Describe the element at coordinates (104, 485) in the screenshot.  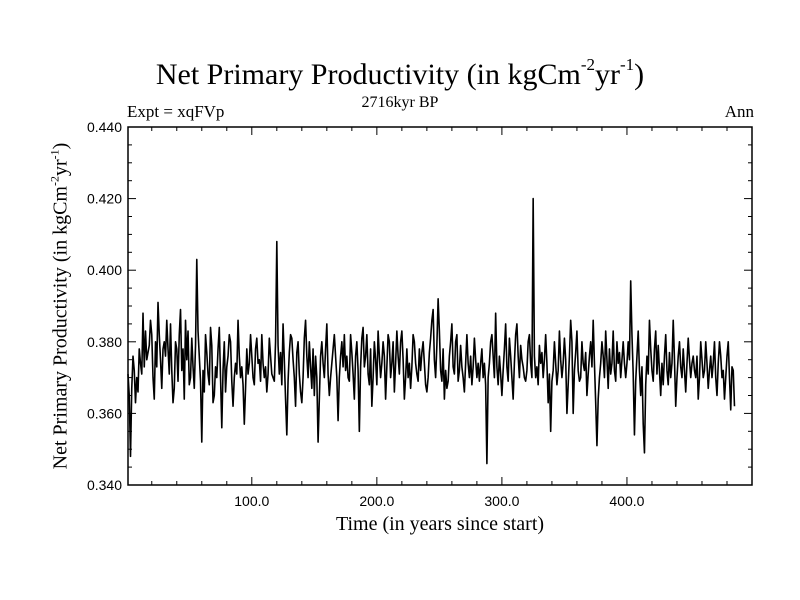
I see `y-tick-label: 0.340` at that location.